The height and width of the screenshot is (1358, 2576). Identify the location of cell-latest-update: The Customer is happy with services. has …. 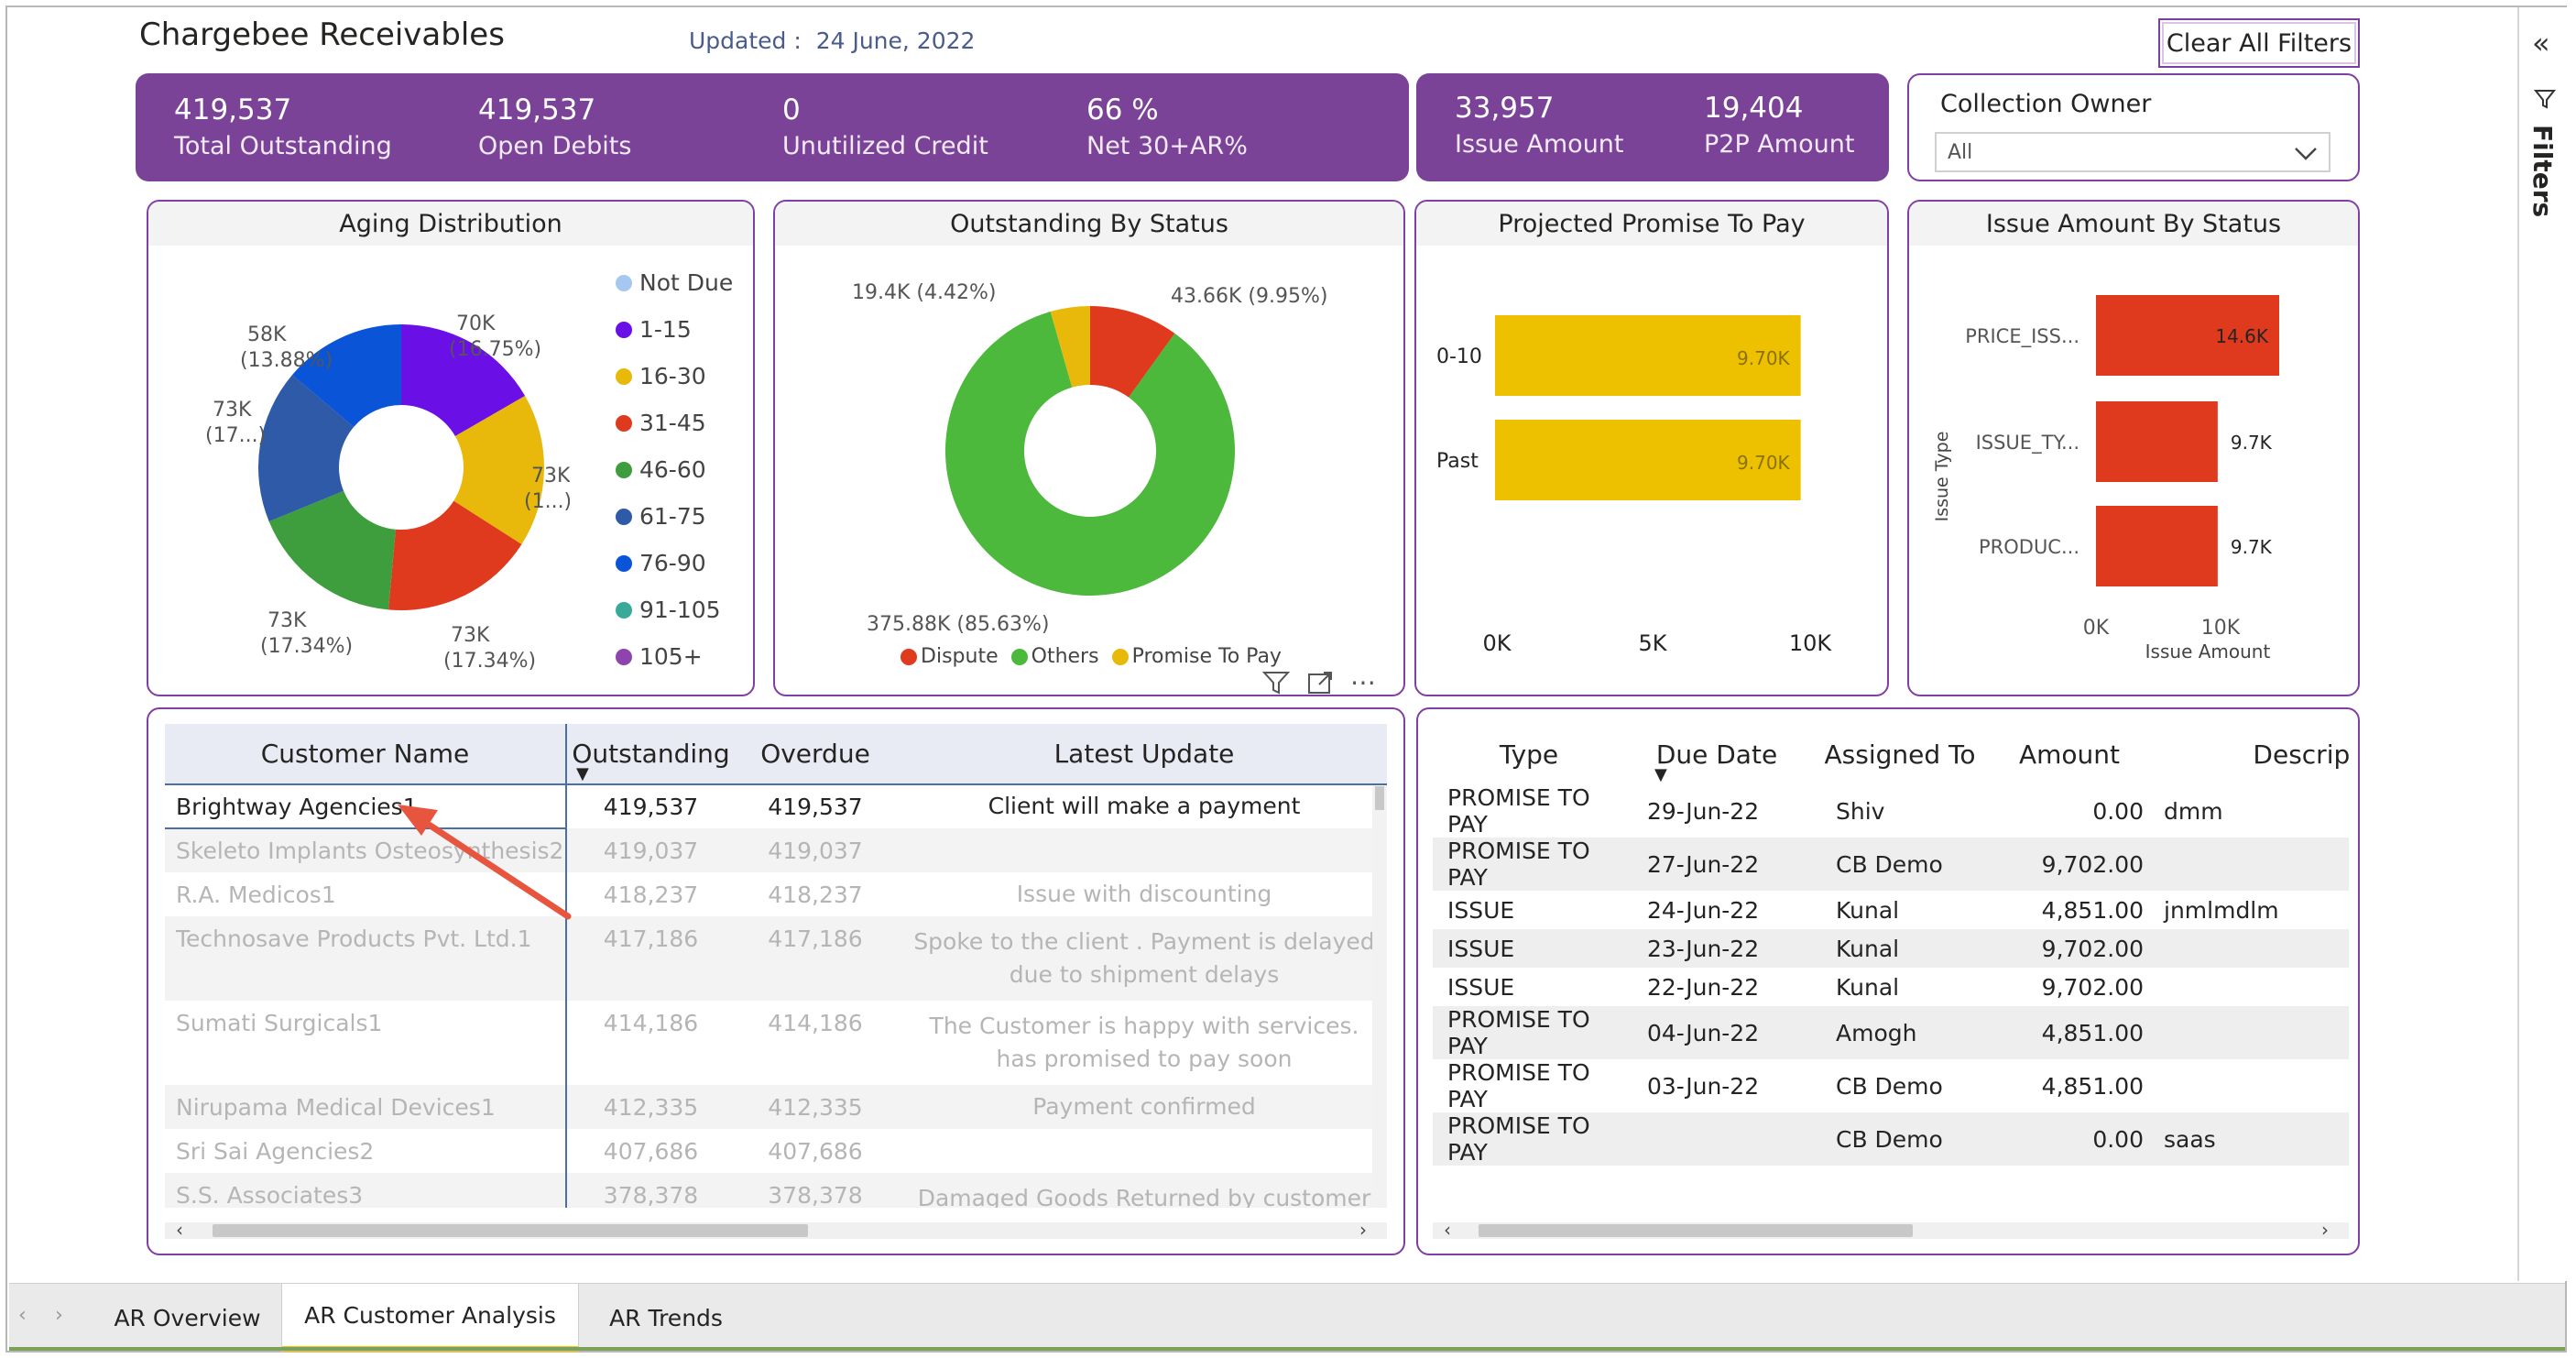
(1142, 1043).